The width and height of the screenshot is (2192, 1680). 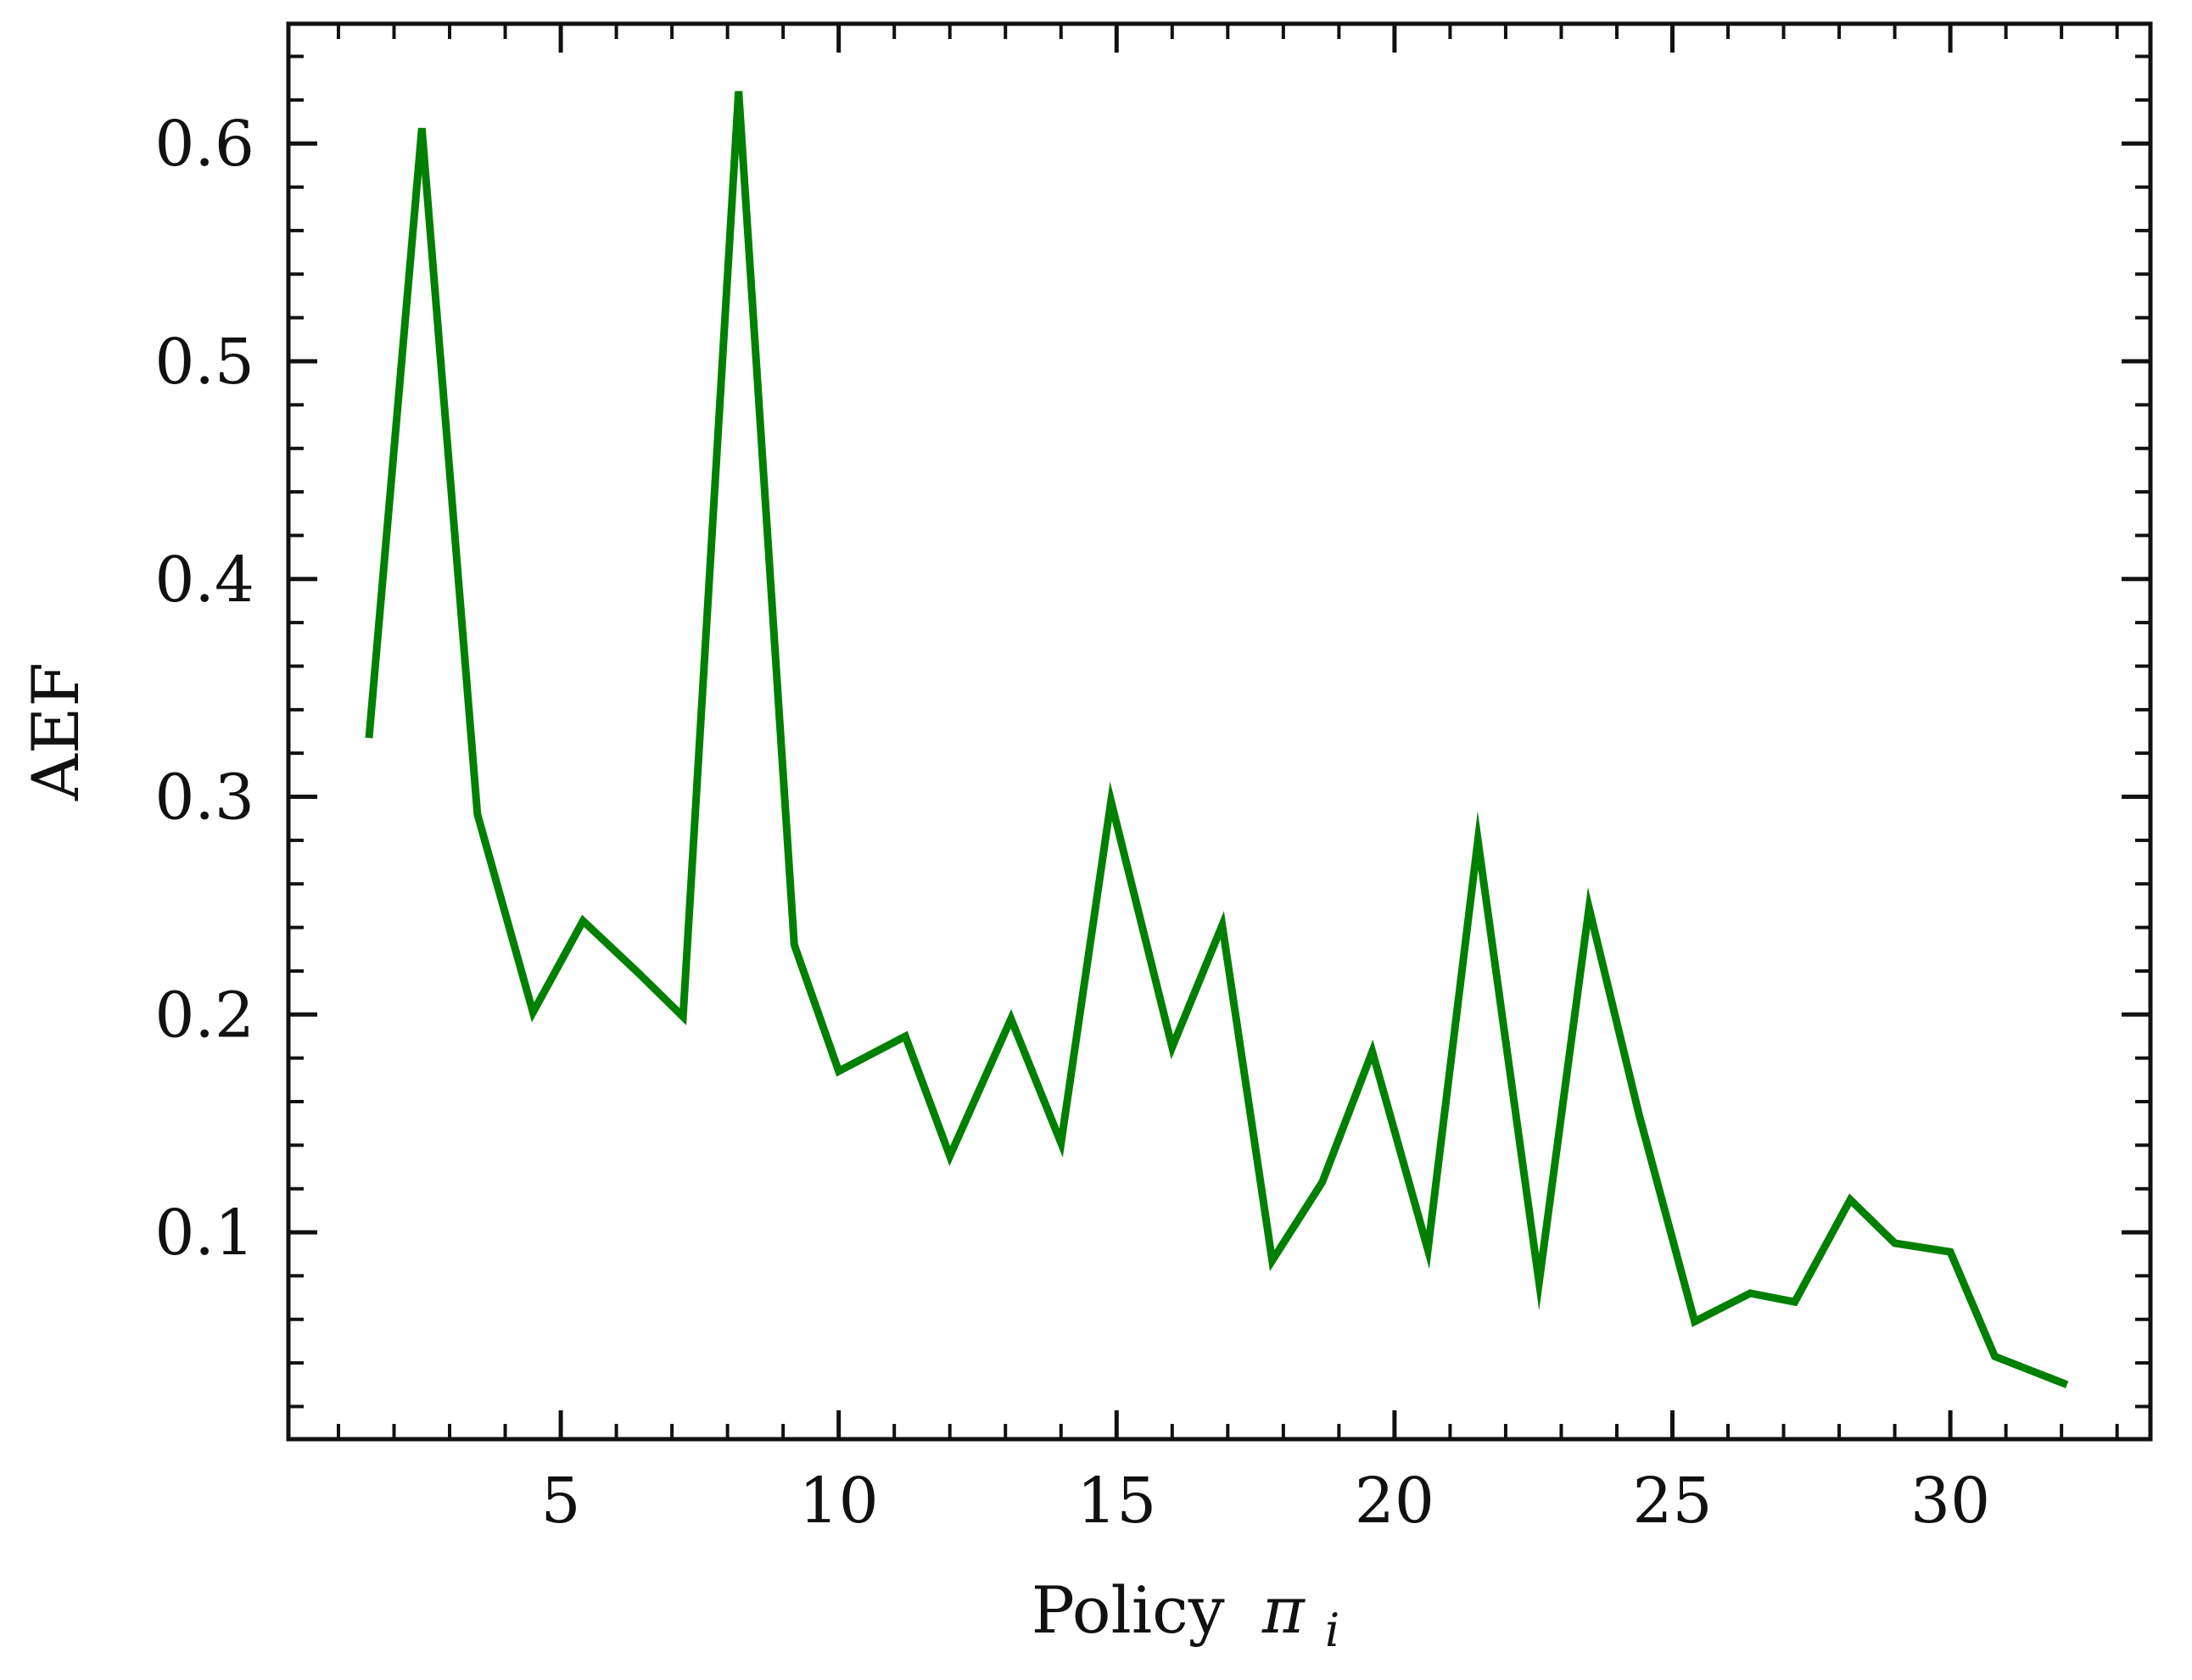 I want to click on x-tick-label: 15, so click(x=1116, y=1501).